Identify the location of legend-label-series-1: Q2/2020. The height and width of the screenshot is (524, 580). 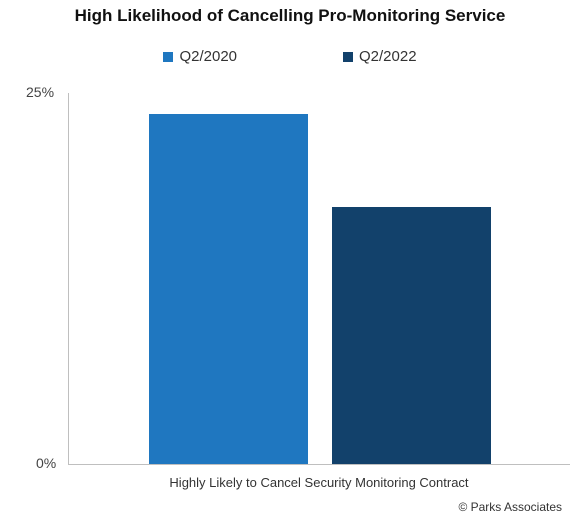
(208, 56).